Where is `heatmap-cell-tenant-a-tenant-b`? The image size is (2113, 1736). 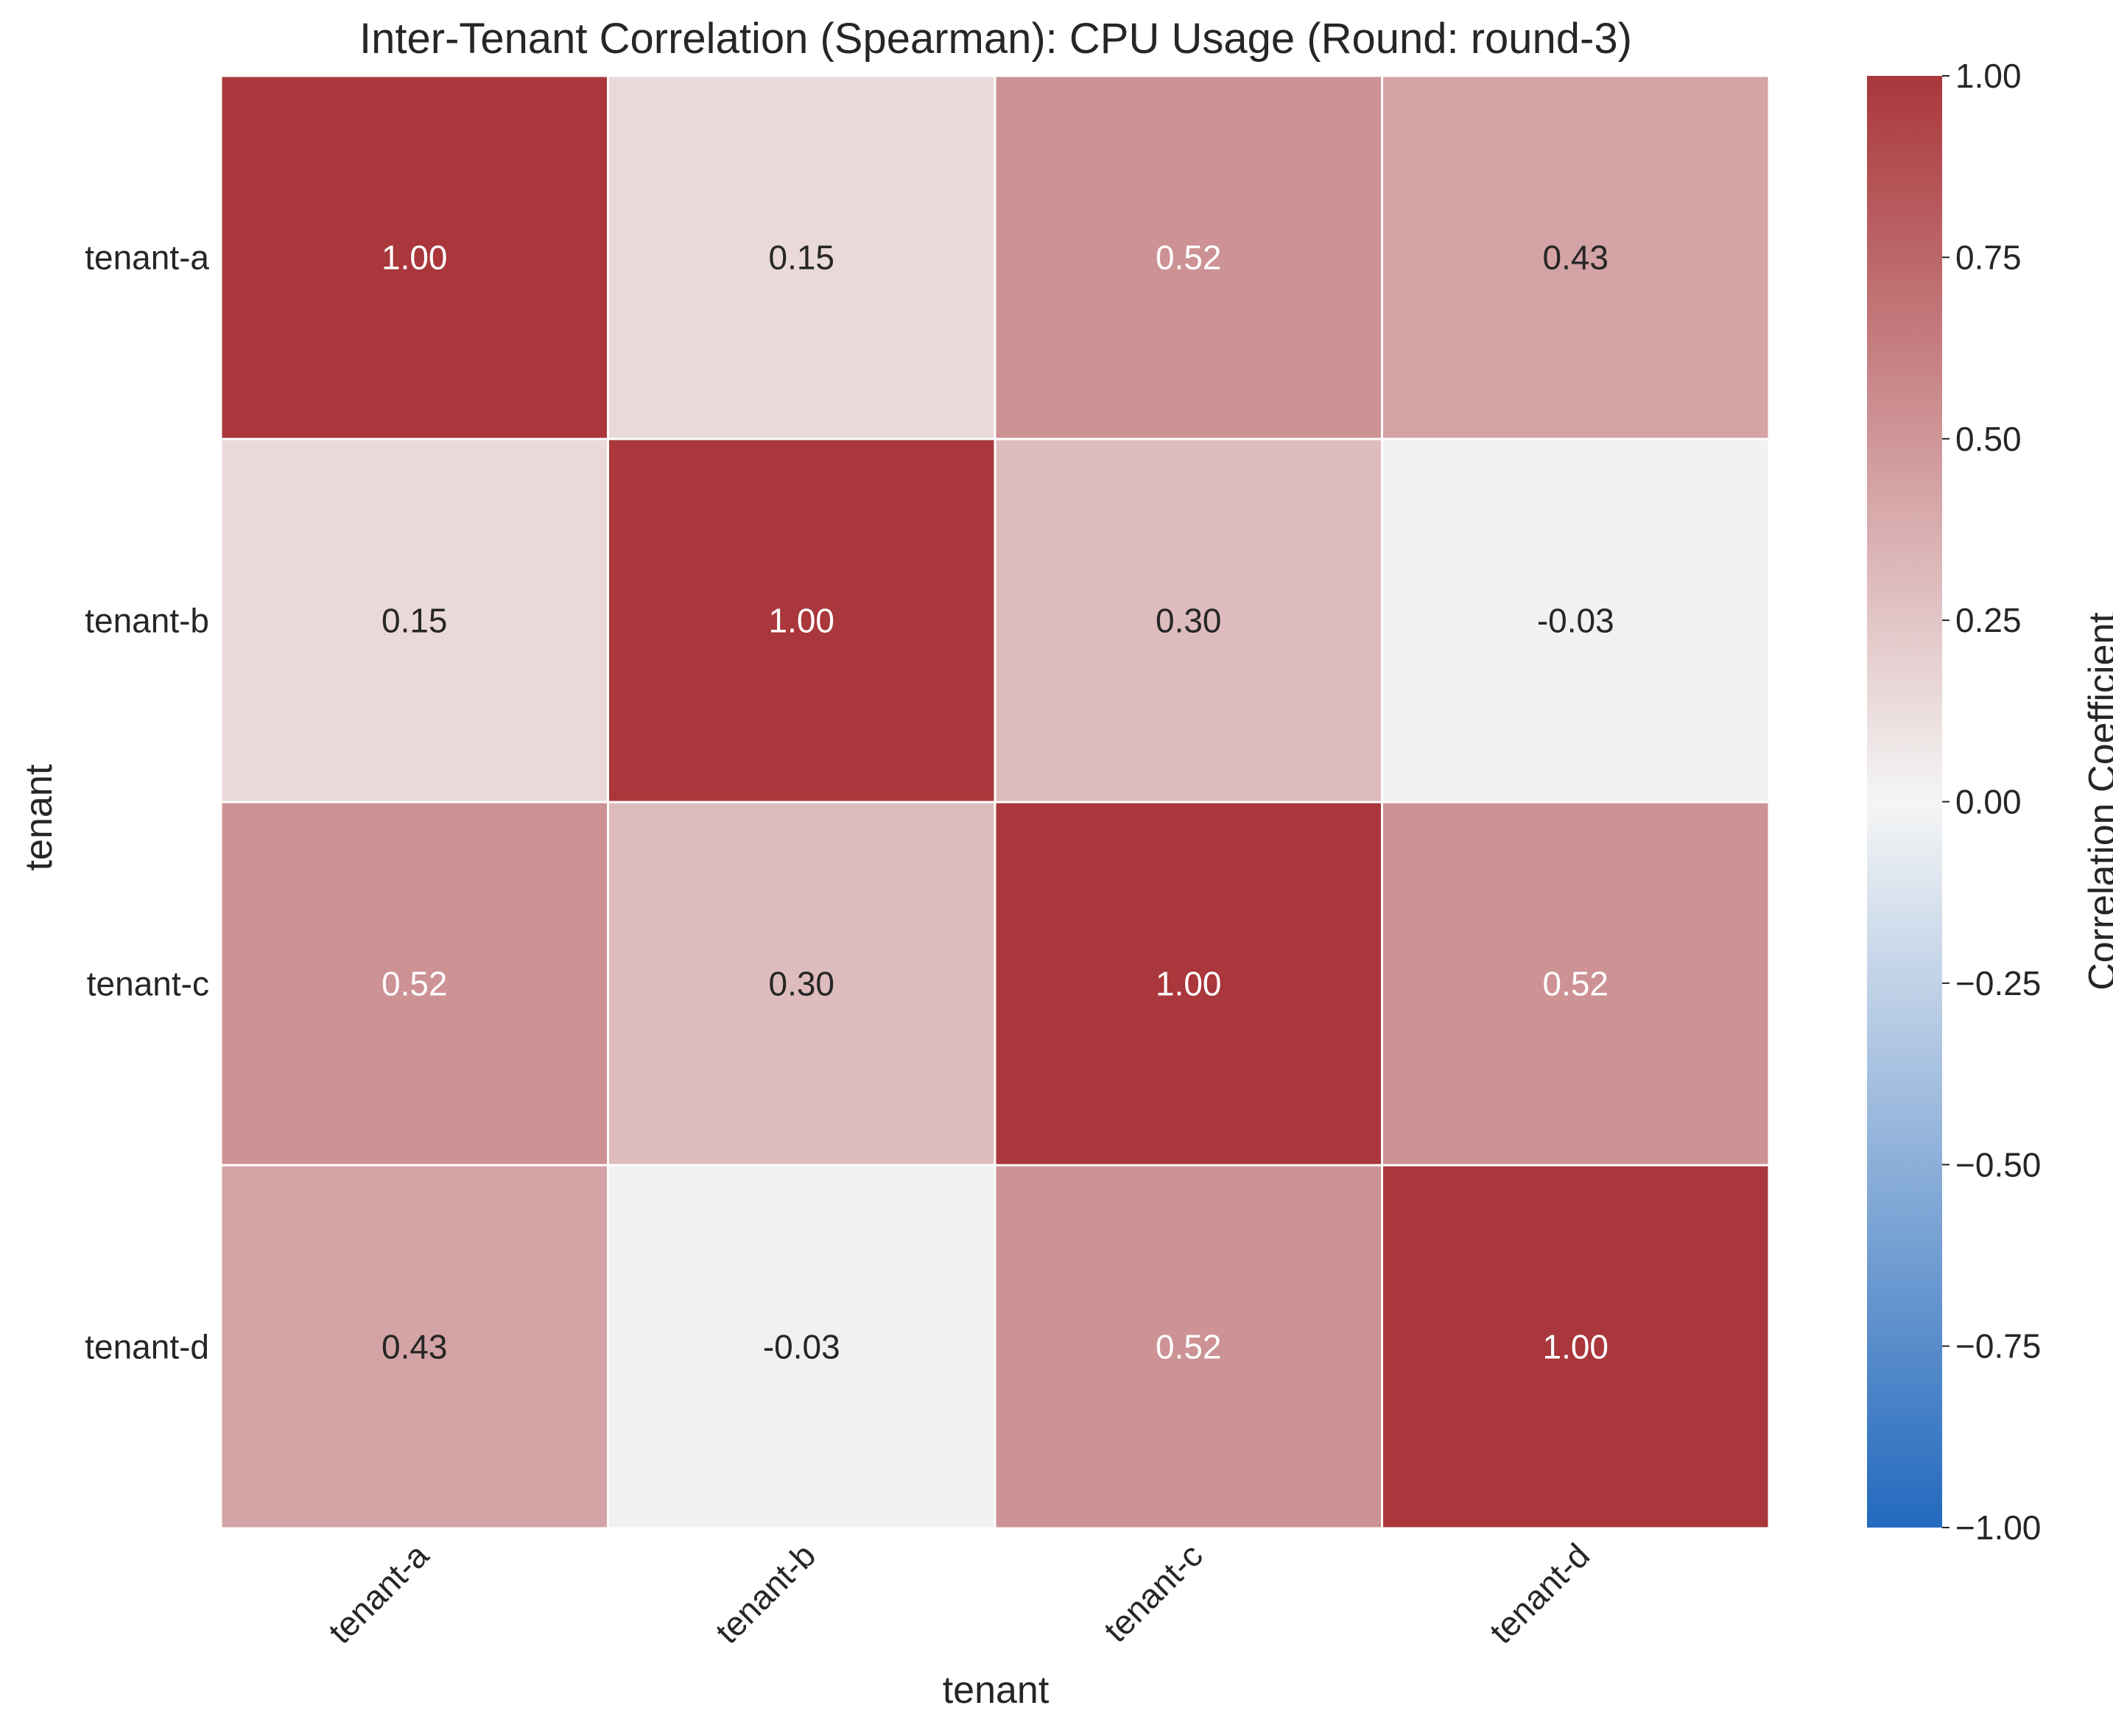 heatmap-cell-tenant-a-tenant-b is located at coordinates (802, 257).